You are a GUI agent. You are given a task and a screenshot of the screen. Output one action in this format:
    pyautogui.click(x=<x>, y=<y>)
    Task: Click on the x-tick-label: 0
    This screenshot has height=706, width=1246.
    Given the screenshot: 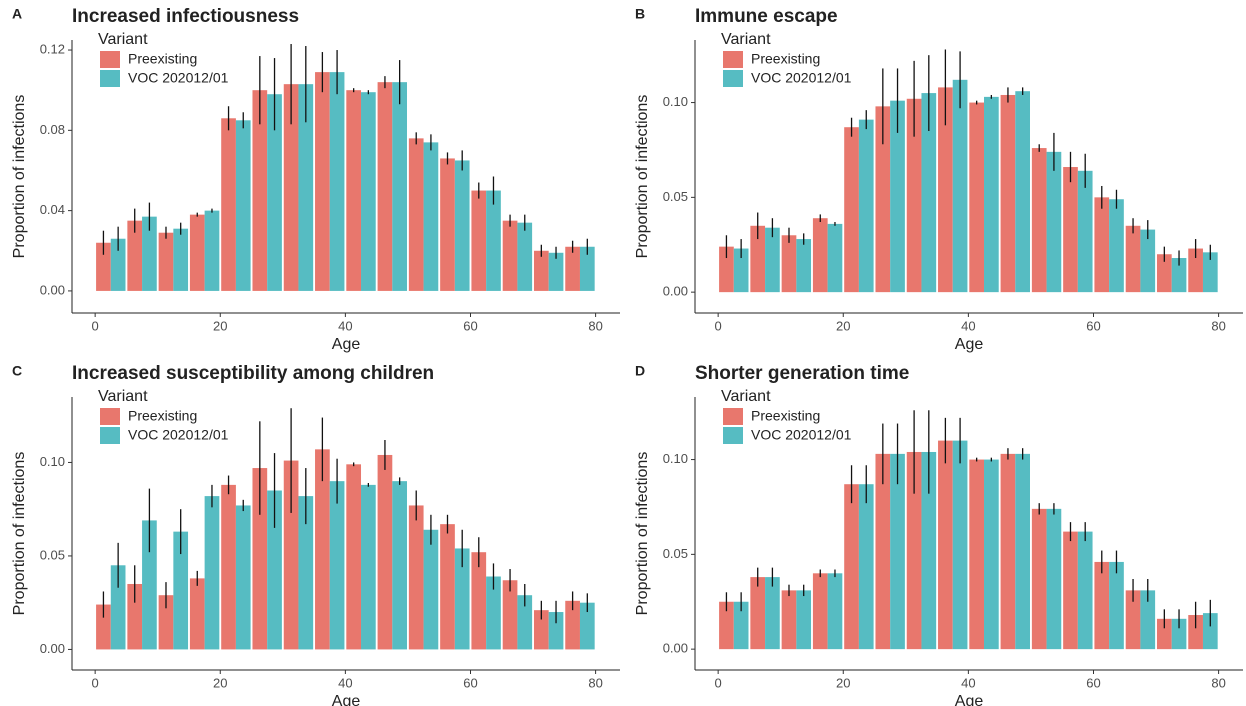 What is the action you would take?
    pyautogui.click(x=95, y=682)
    